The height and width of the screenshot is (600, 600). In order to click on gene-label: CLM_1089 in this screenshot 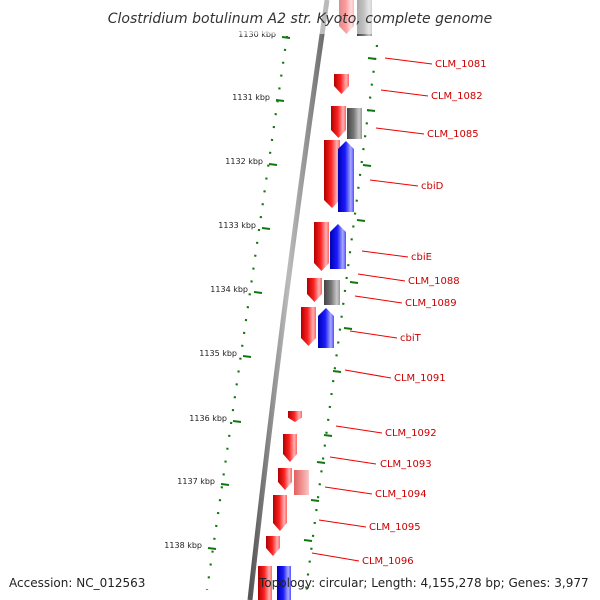, I will do `click(431, 303)`.